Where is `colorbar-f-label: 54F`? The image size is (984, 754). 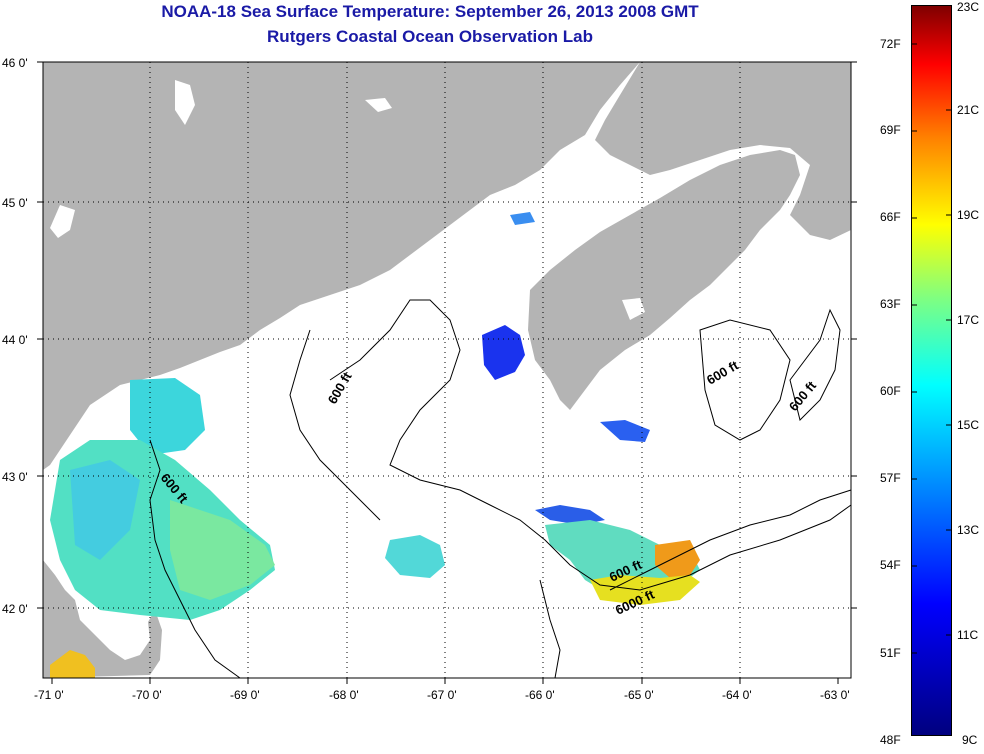 colorbar-f-label: 54F is located at coordinates (890, 565).